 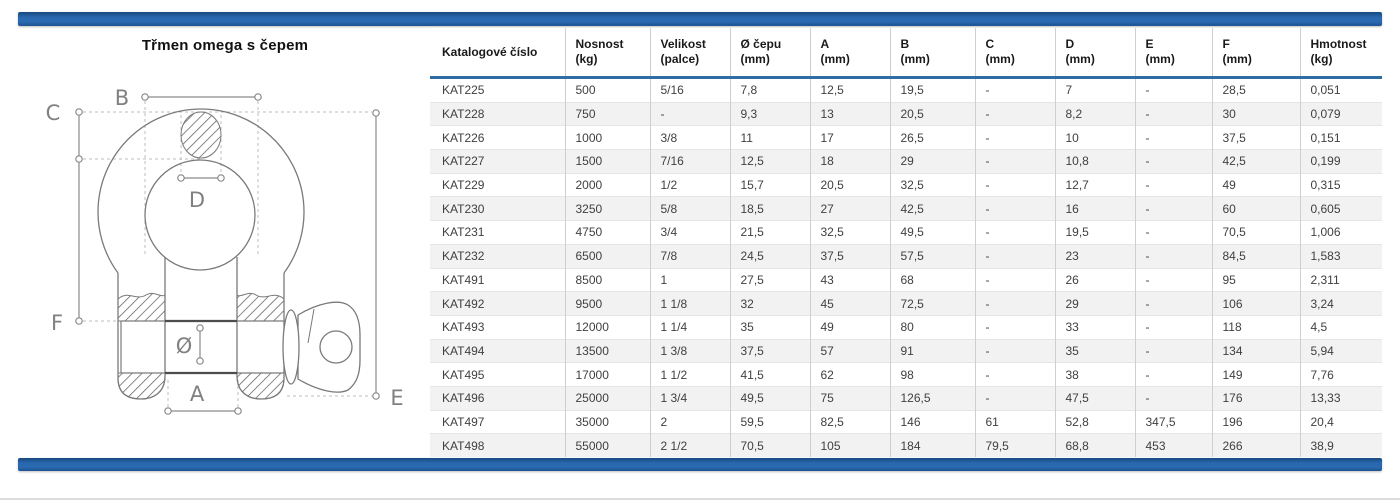 What do you see at coordinates (932, 374) in the screenshot?
I see `table-cell: 98` at bounding box center [932, 374].